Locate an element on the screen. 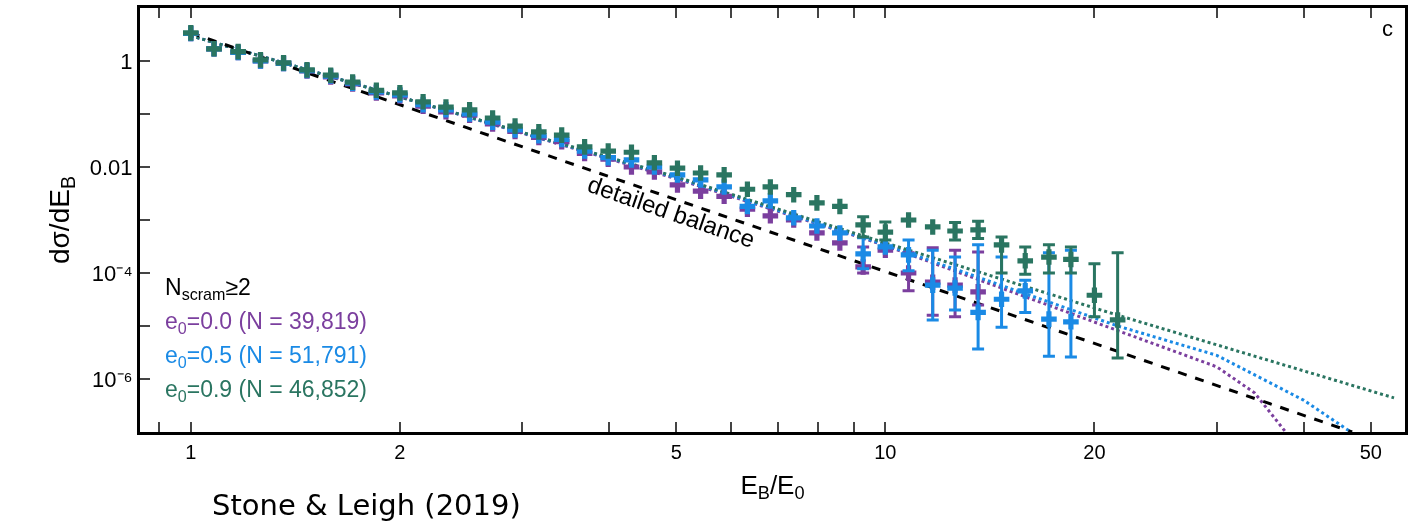  y-tick-label: 1 is located at coordinates (126, 61).